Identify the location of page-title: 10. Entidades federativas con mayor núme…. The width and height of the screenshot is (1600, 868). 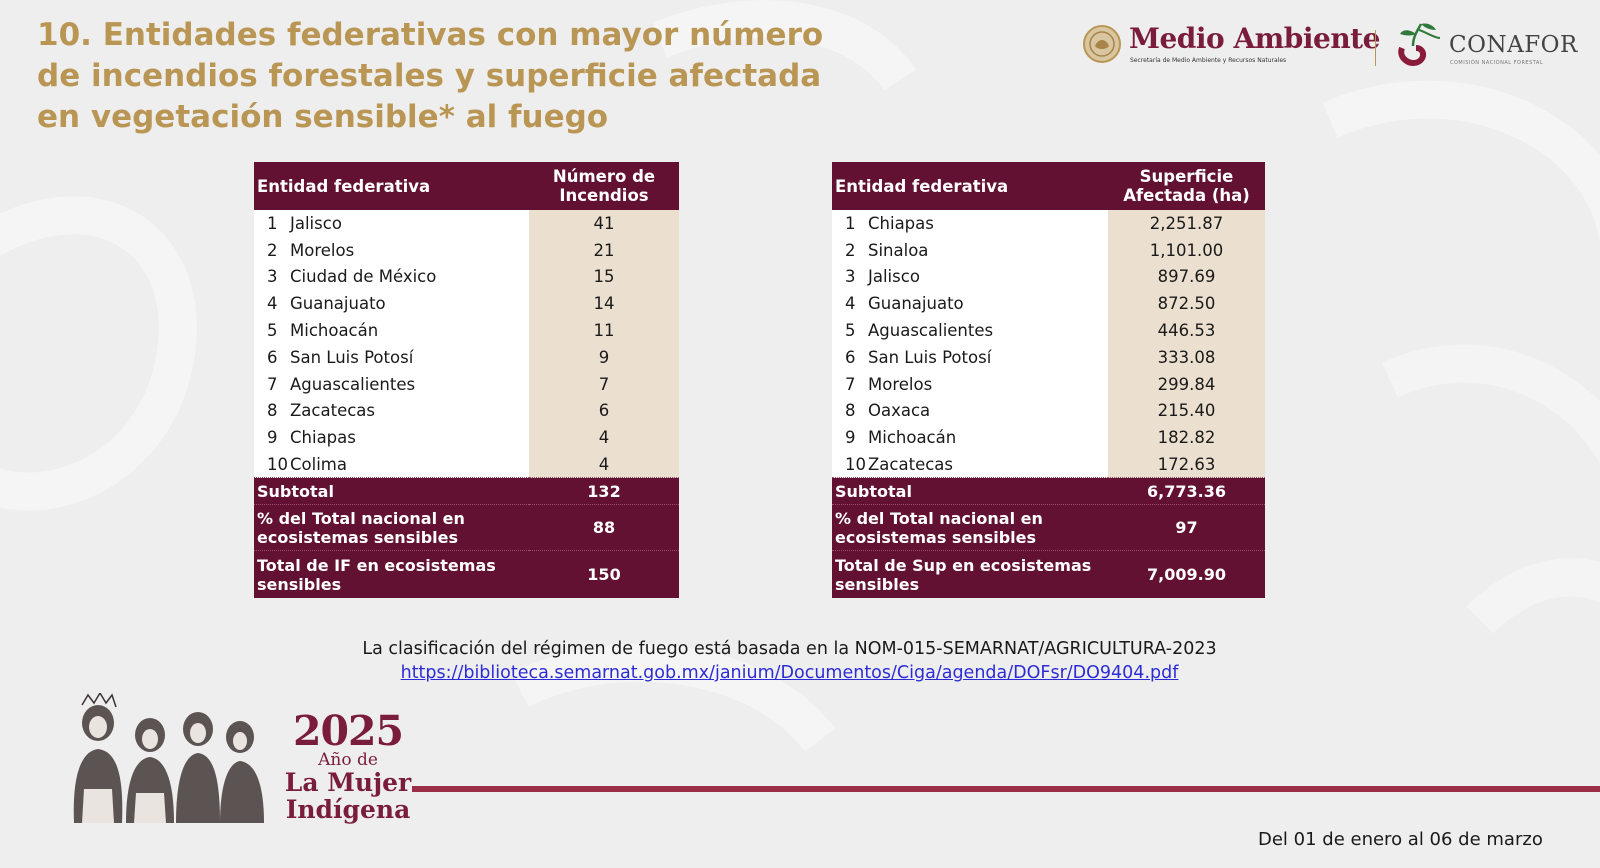
(437, 76).